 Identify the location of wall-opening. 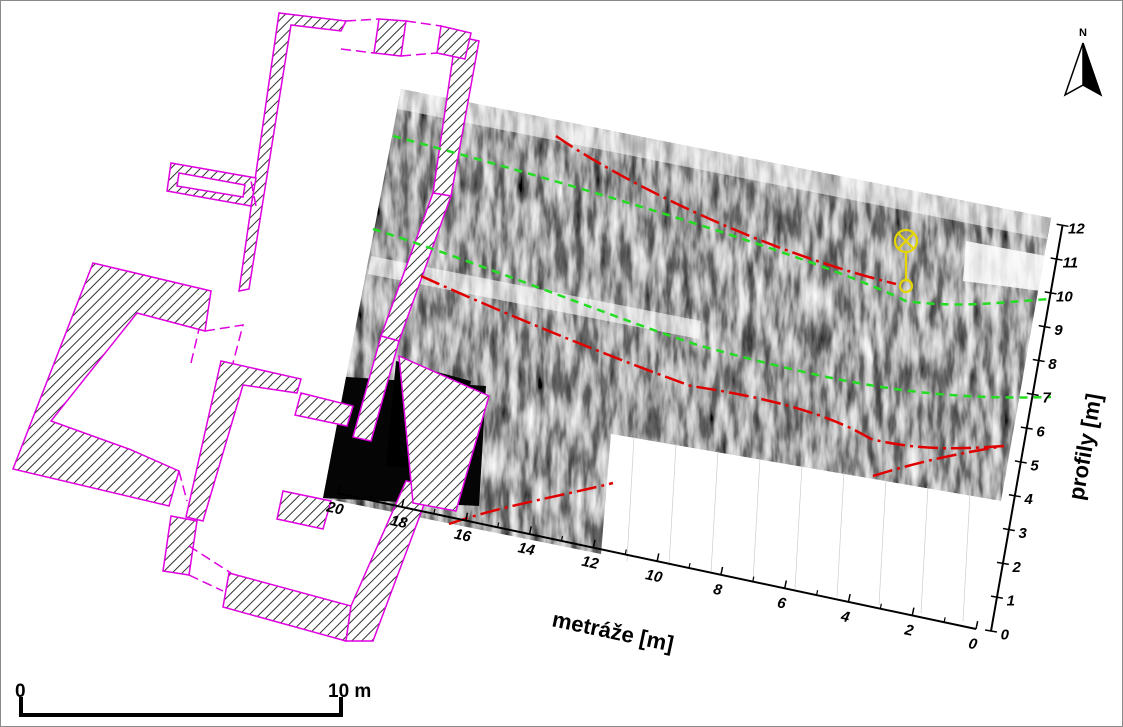
(211, 185).